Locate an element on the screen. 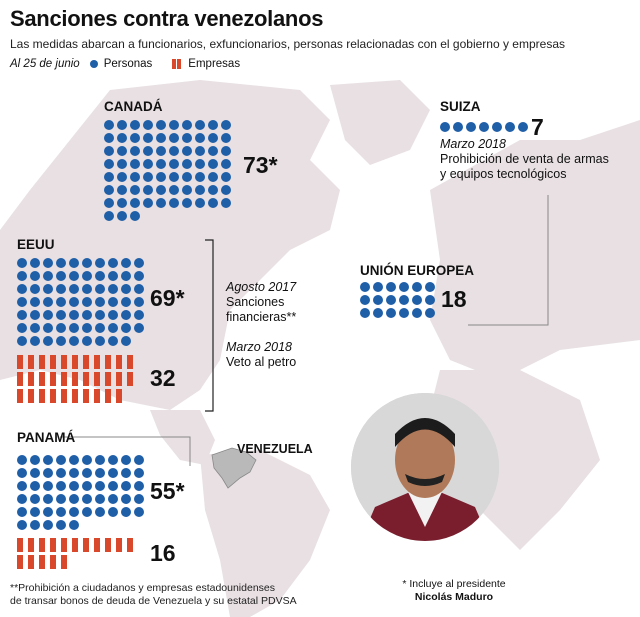 This screenshot has width=640, height=617. maduro-portrait-photo is located at coordinates (425, 467).